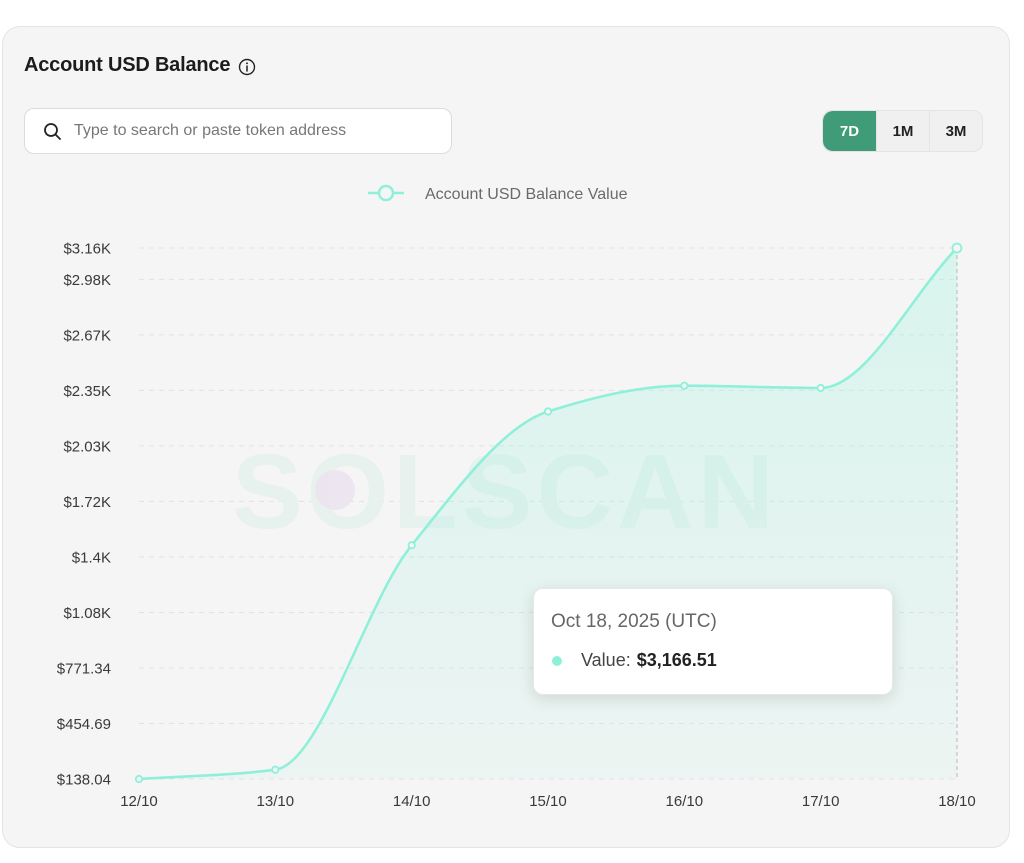 Image resolution: width=1024 pixels, height=863 pixels. What do you see at coordinates (721, 660) in the screenshot?
I see `tooltip-value-row: Value: $3,166.51` at bounding box center [721, 660].